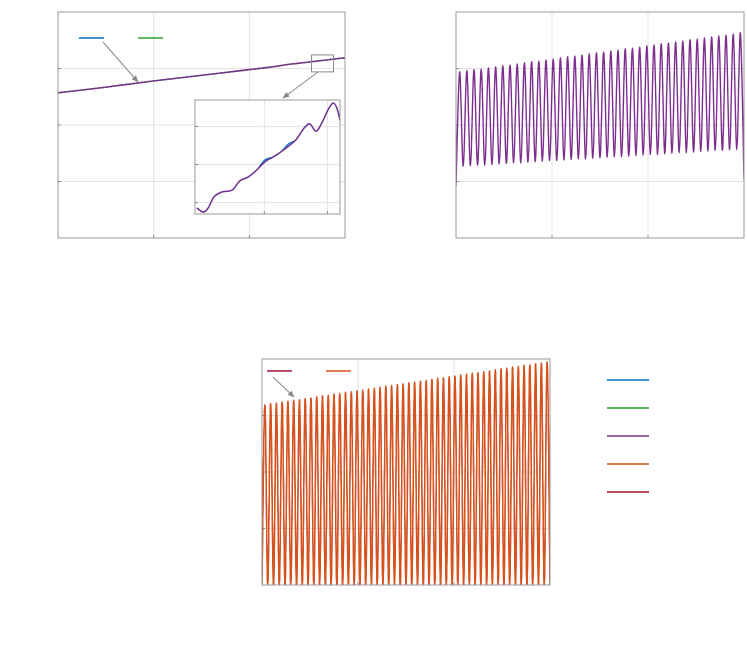 The image size is (747, 668). What do you see at coordinates (628, 436) in the screenshot?
I see `shared-legend` at bounding box center [628, 436].